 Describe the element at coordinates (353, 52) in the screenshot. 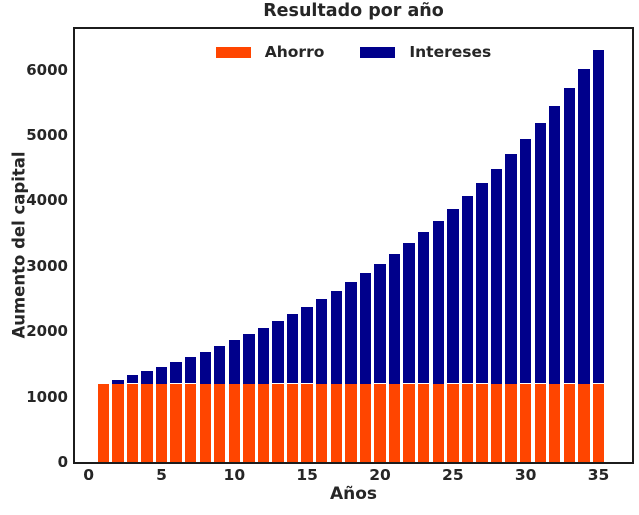

I see `legend: Ahorro Intereses` at that location.